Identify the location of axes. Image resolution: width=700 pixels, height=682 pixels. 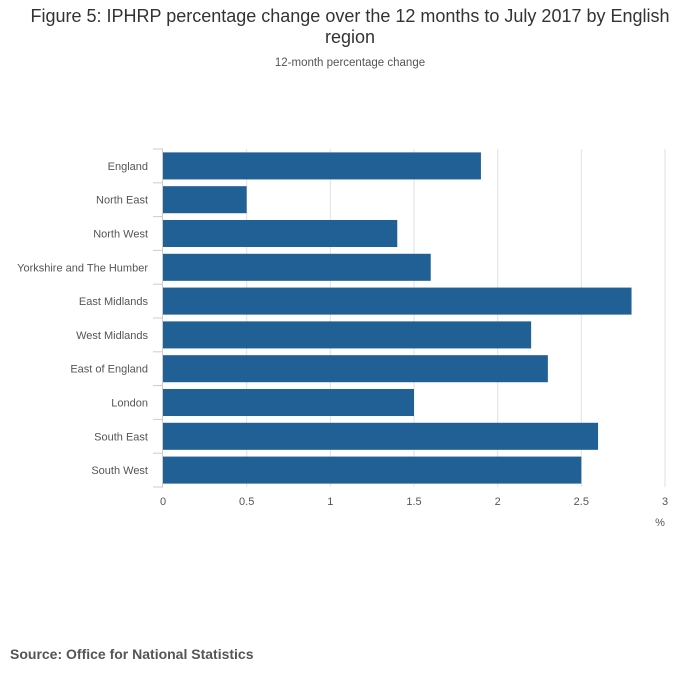
(158, 318).